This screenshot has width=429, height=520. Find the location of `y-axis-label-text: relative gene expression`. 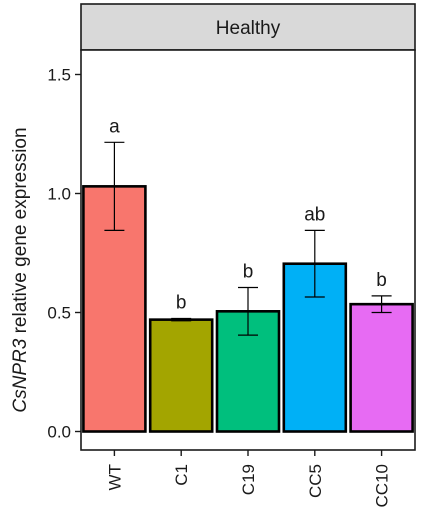

y-axis-label-text: relative gene expression is located at coordinates (20, 232).